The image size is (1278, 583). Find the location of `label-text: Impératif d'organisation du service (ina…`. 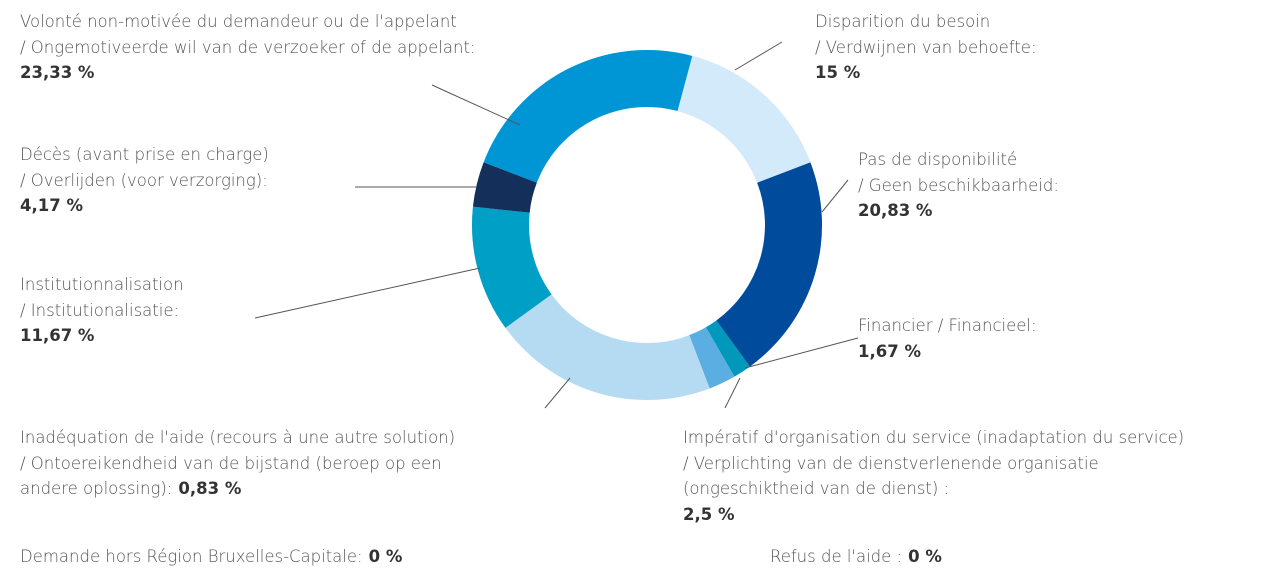

label-text: Impératif d'organisation du service (ina… is located at coordinates (934, 437).